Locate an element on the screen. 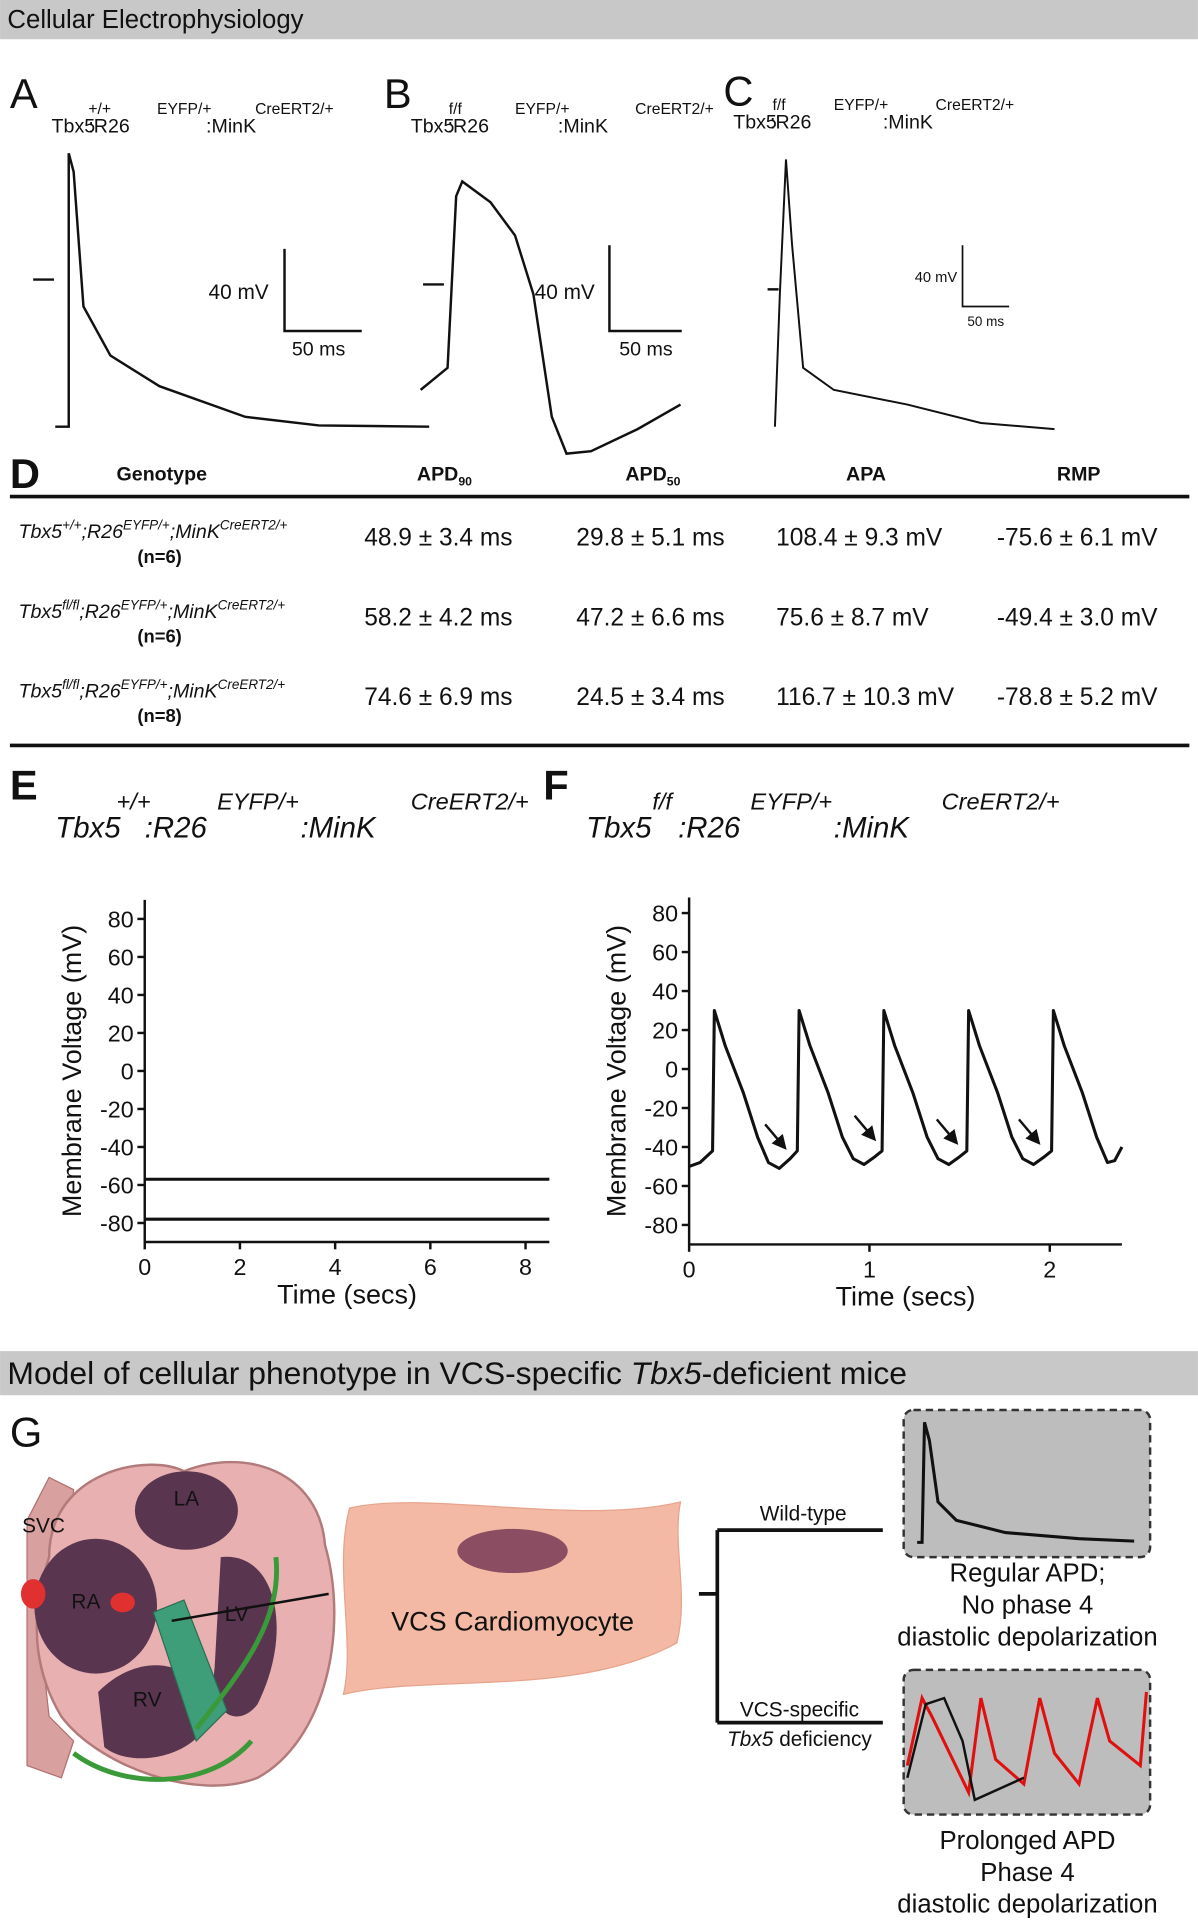 The height and width of the screenshot is (1920, 1198). cell: 29.8 ± 5.1 ms is located at coordinates (650, 538).